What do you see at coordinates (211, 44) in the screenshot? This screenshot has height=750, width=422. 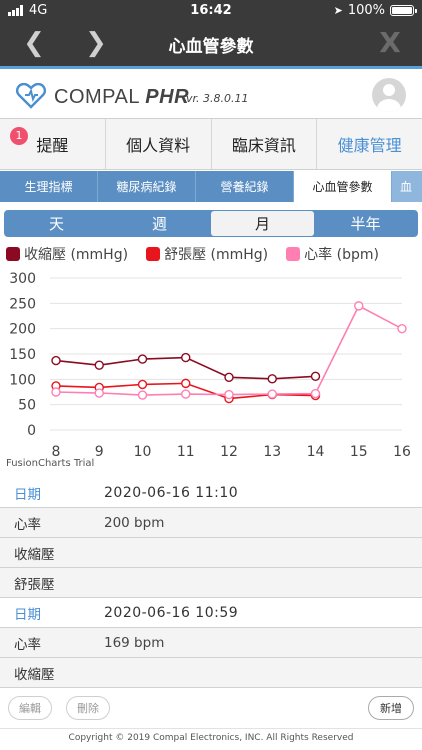 I see `nav-bar: ❮ ❯ 心血管參數 X` at bounding box center [211, 44].